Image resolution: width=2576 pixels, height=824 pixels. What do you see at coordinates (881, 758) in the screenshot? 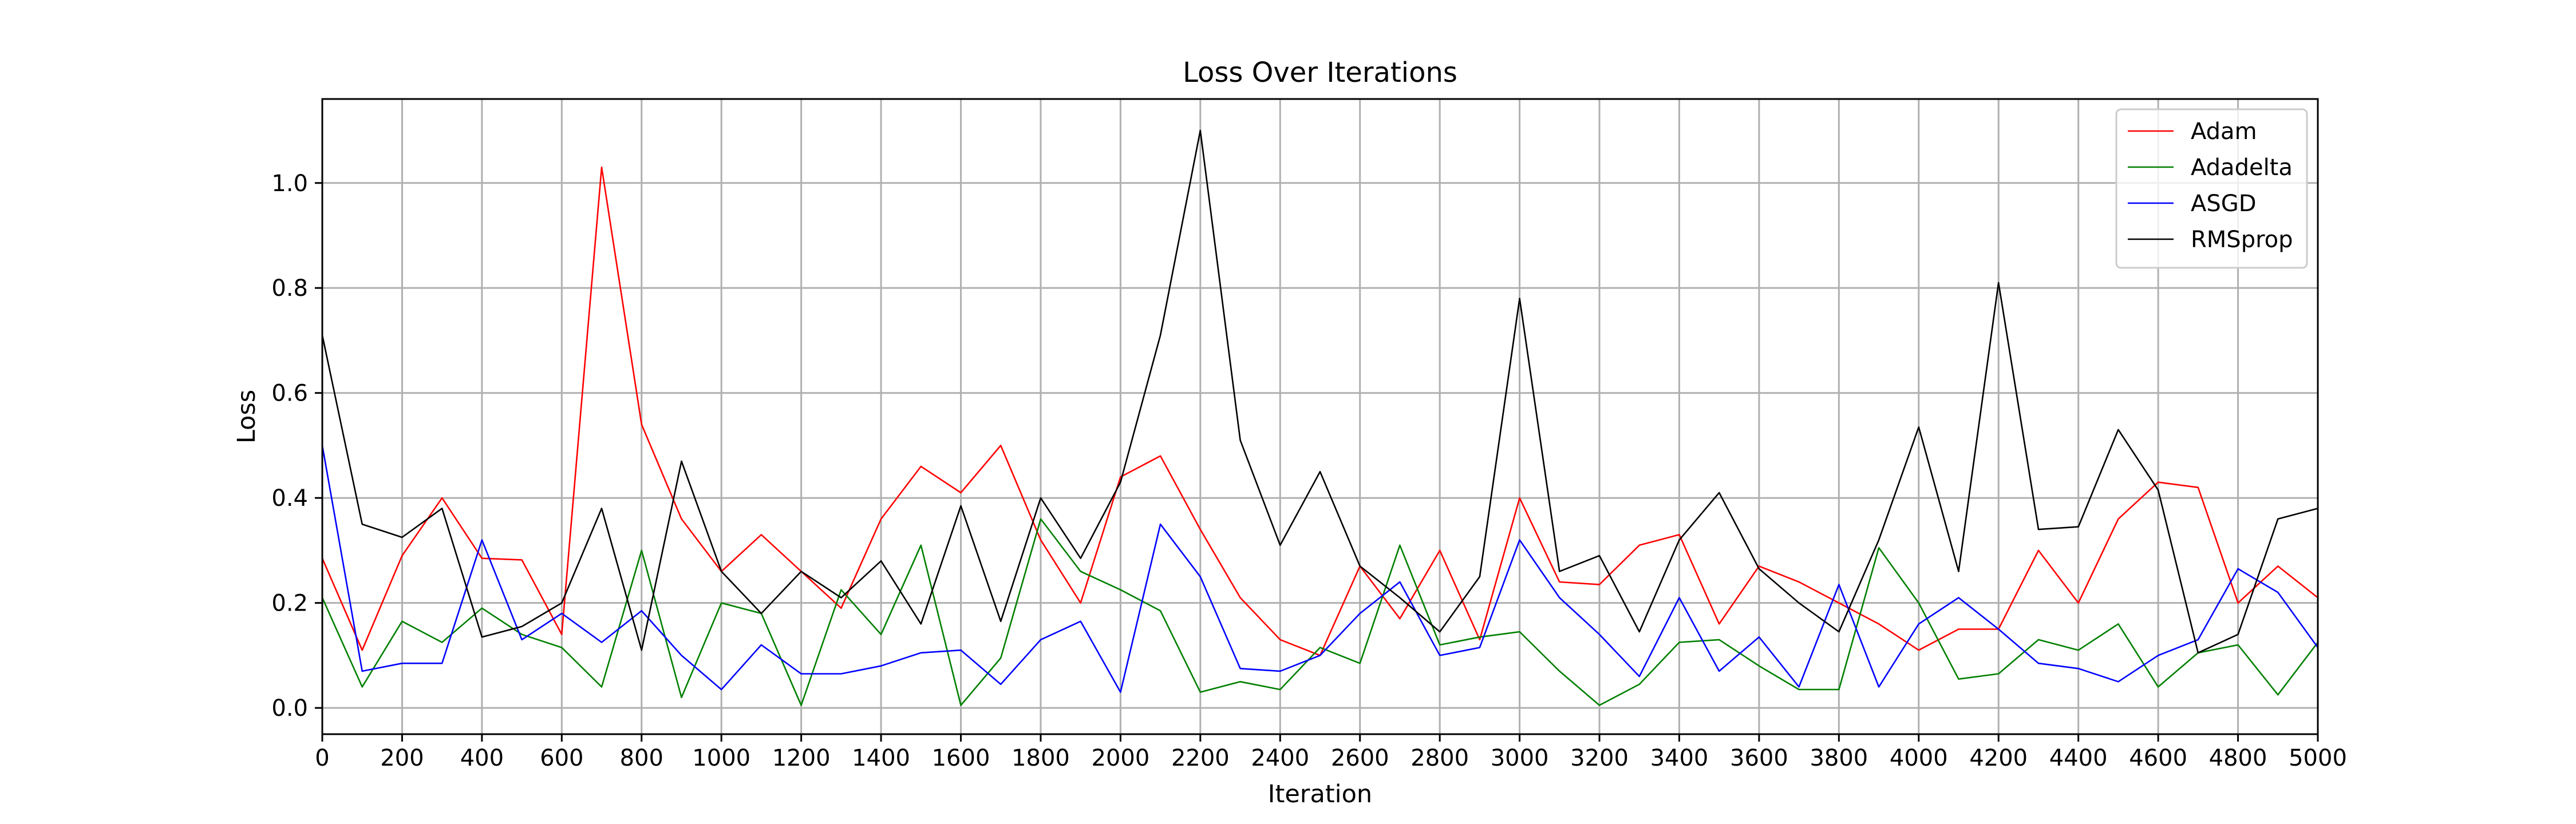
I see `x-tick-label: 1400` at bounding box center [881, 758].